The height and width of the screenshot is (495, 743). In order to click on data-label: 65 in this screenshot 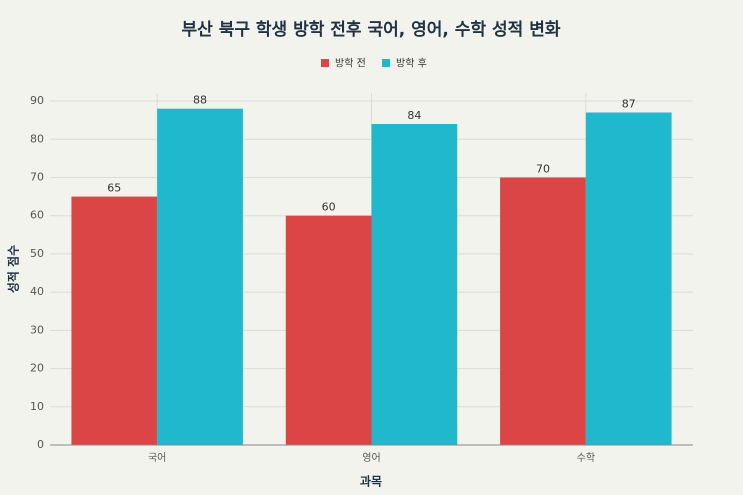, I will do `click(114, 188)`.